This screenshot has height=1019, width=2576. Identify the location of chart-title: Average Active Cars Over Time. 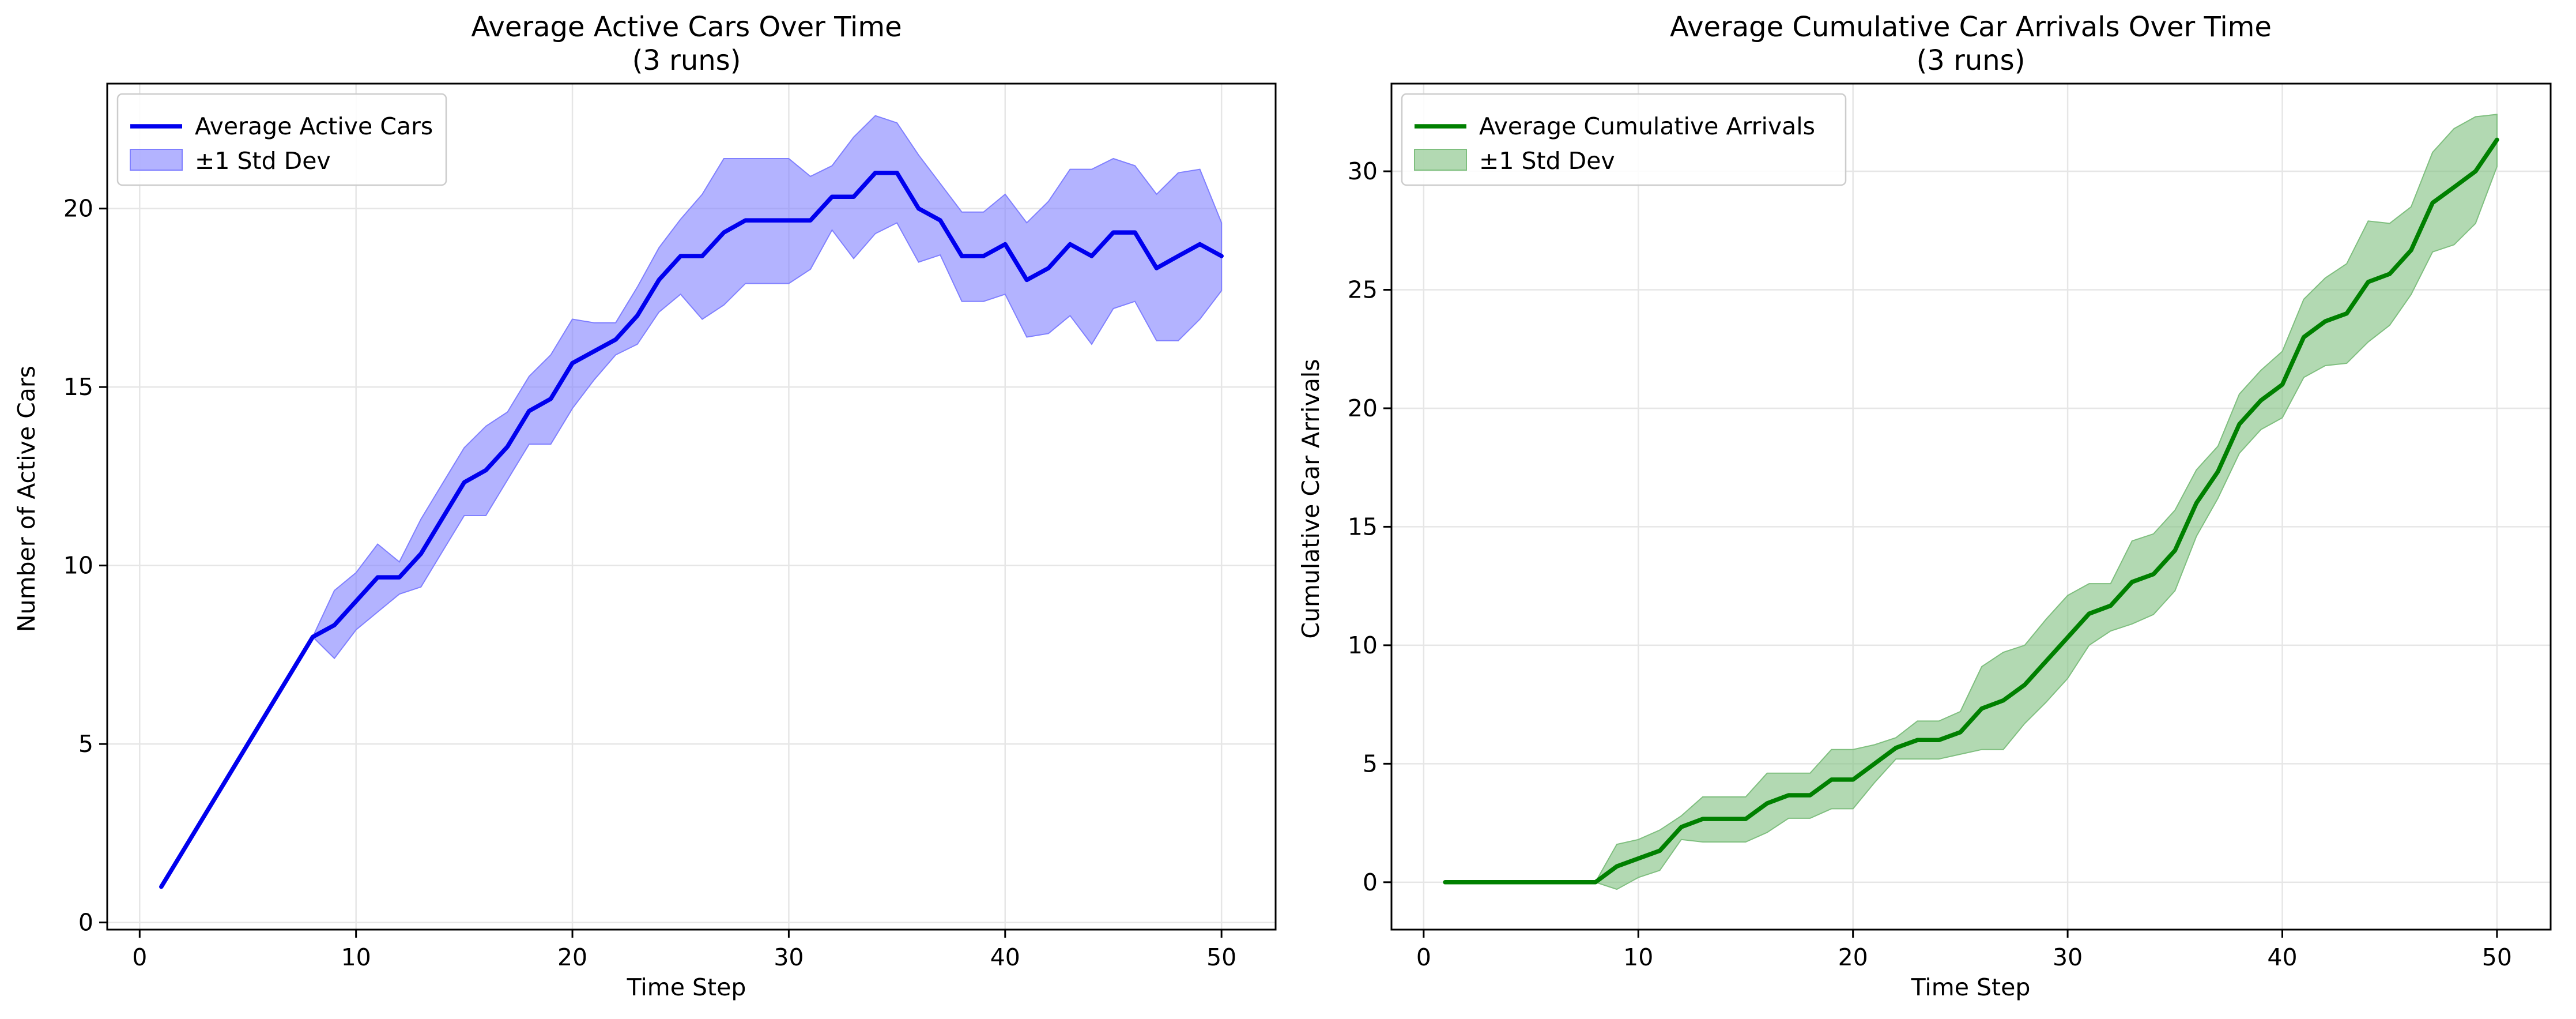
(686, 27).